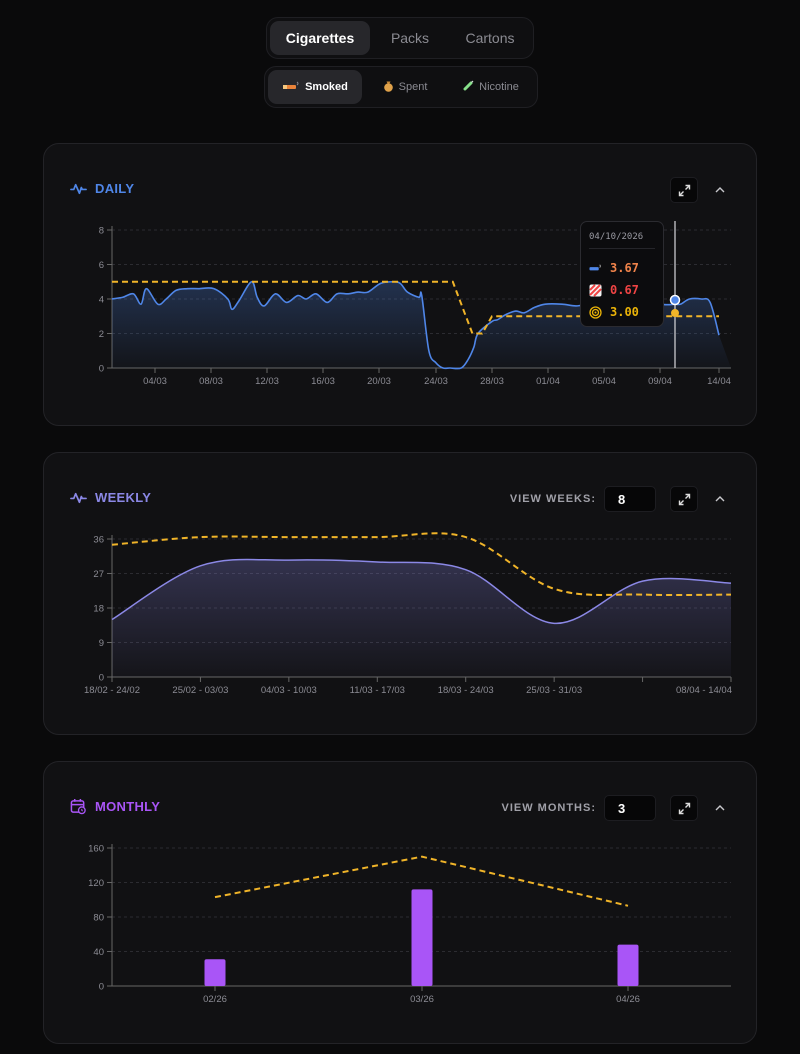 Image resolution: width=800 pixels, height=1054 pixels. I want to click on monthly-xtick-label: 03/26, so click(422, 999).